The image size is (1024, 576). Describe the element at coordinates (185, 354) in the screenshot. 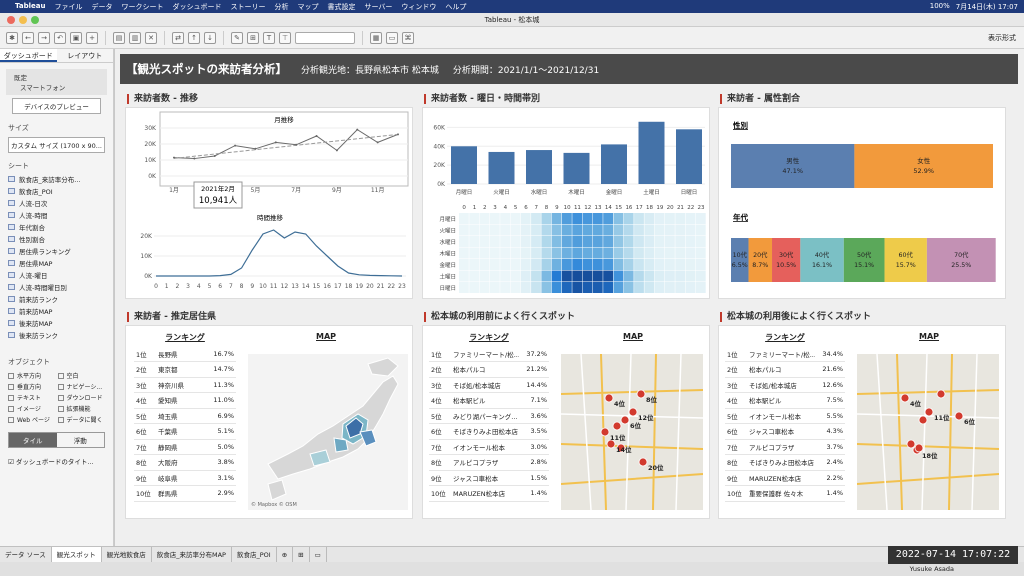

I see `table-row: 1位 長野県 16.7%` at that location.